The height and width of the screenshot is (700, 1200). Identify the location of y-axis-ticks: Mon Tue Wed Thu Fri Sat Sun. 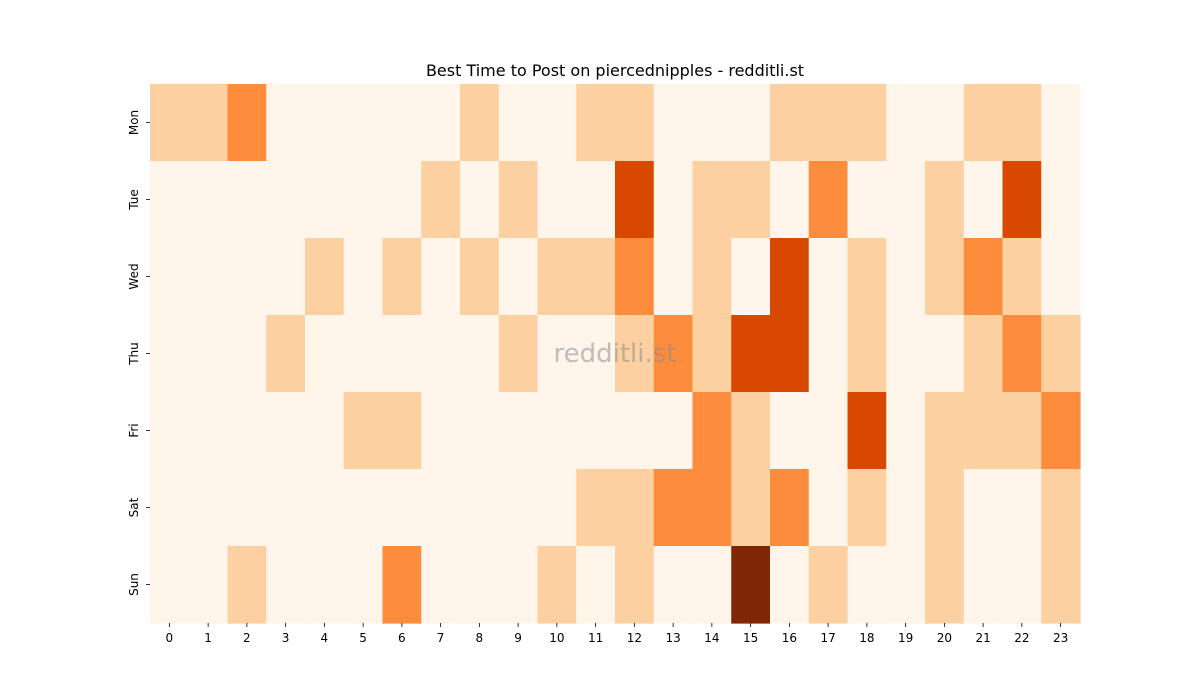
(138, 353).